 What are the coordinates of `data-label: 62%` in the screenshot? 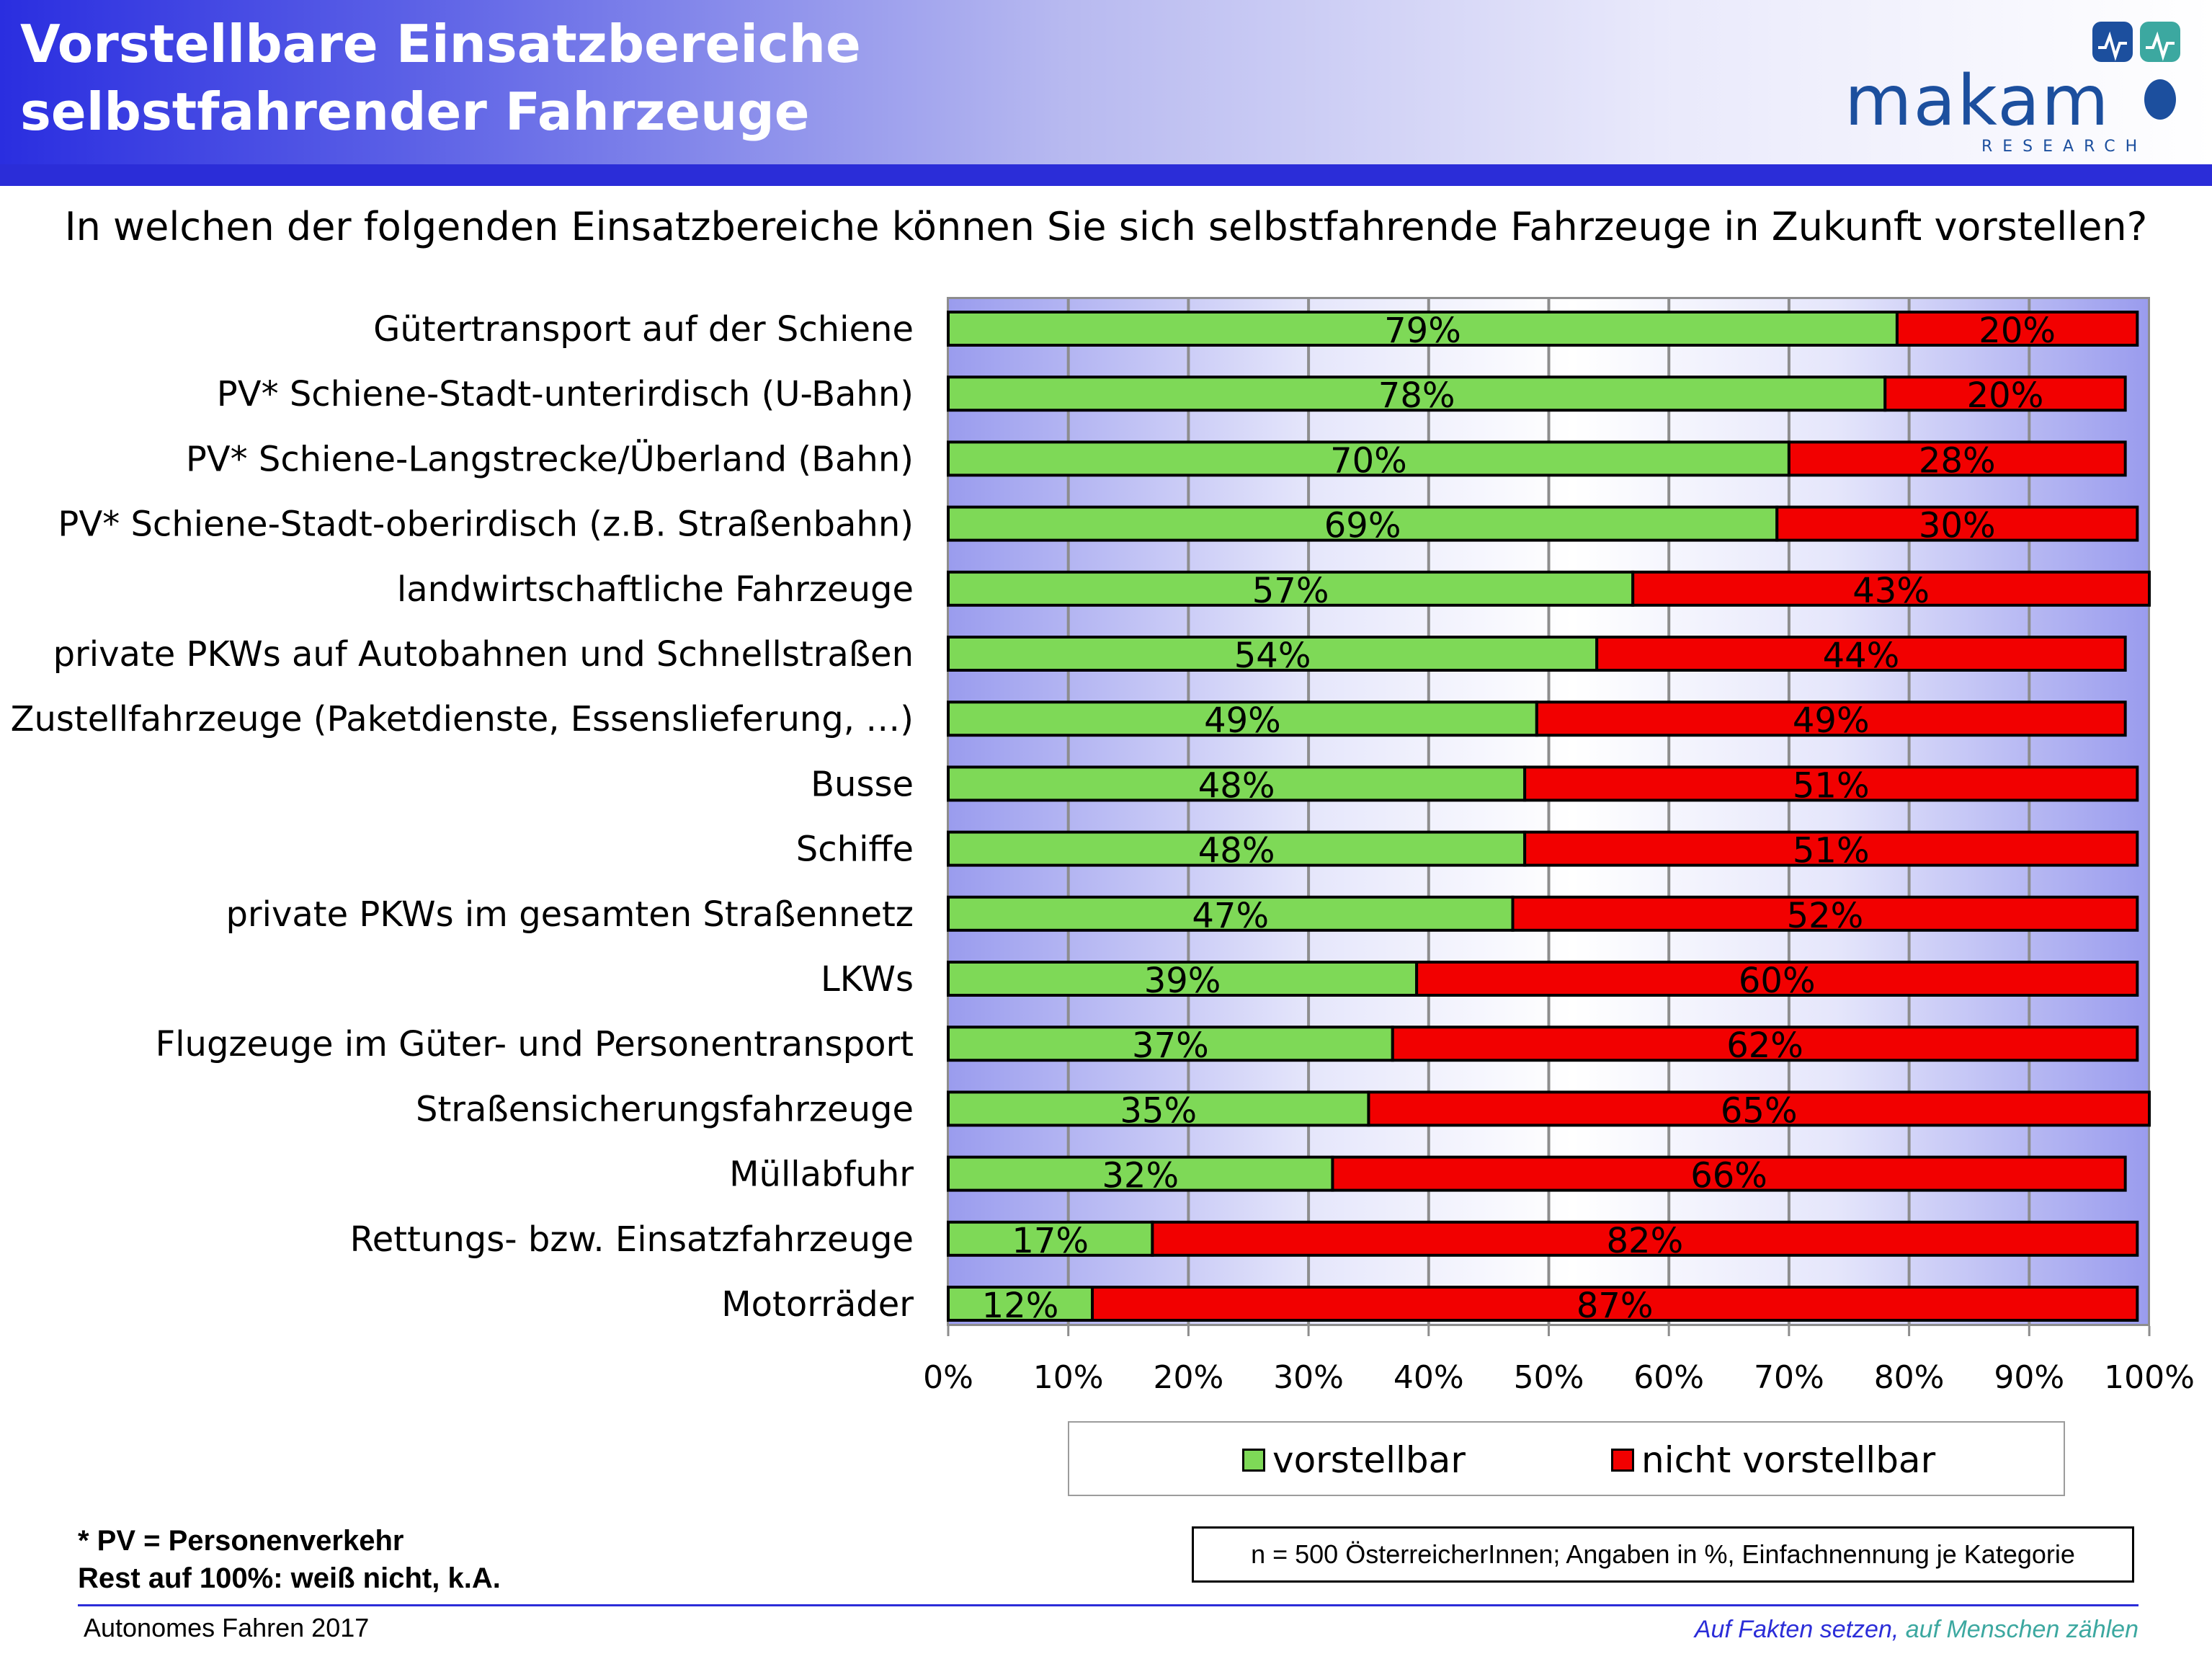 It's located at (1765, 1046).